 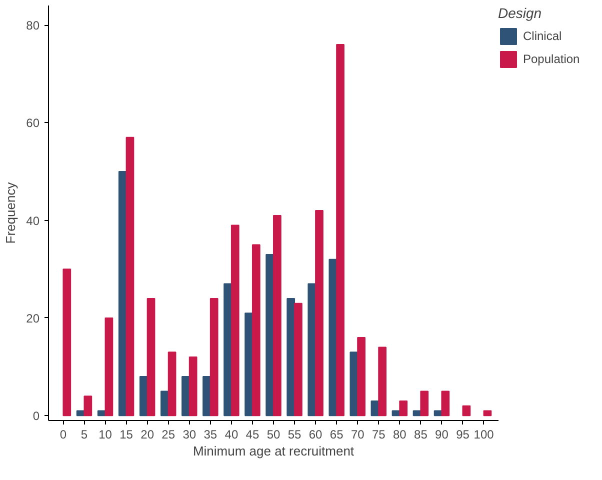 I want to click on x-tick-label: 90, so click(x=442, y=435).